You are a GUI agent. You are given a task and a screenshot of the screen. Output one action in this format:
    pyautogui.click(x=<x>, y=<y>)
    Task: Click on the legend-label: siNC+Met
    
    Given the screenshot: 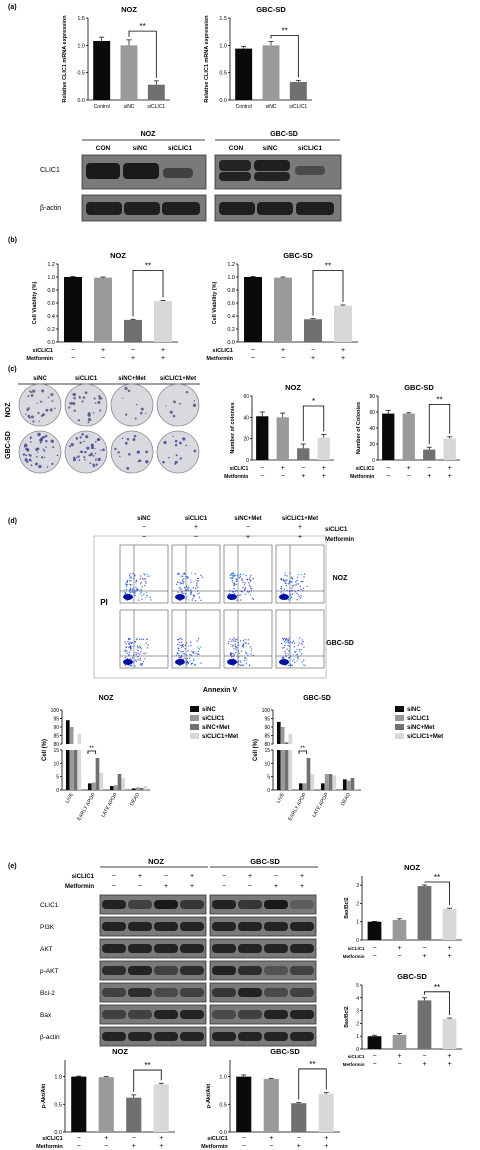 What is the action you would take?
    pyautogui.click(x=421, y=728)
    